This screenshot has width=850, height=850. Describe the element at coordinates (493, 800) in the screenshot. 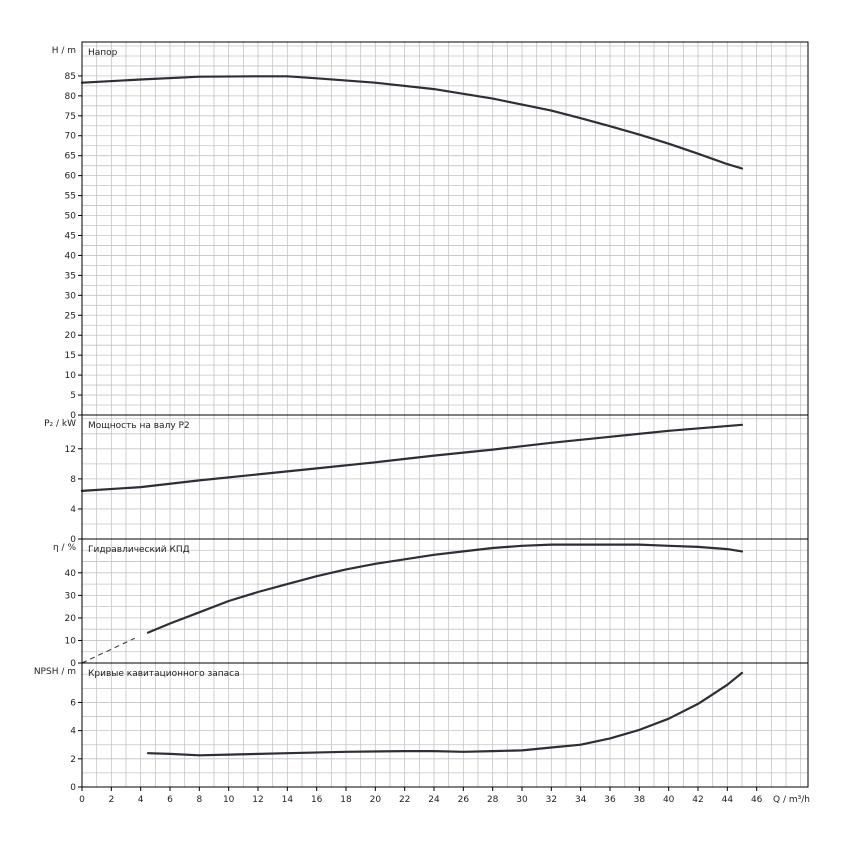

I see `x-tick-label: 28` at that location.